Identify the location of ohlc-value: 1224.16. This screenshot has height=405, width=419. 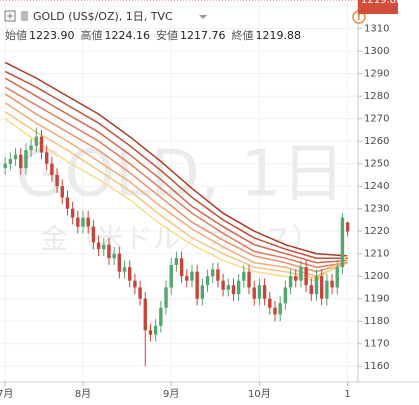
(128, 35).